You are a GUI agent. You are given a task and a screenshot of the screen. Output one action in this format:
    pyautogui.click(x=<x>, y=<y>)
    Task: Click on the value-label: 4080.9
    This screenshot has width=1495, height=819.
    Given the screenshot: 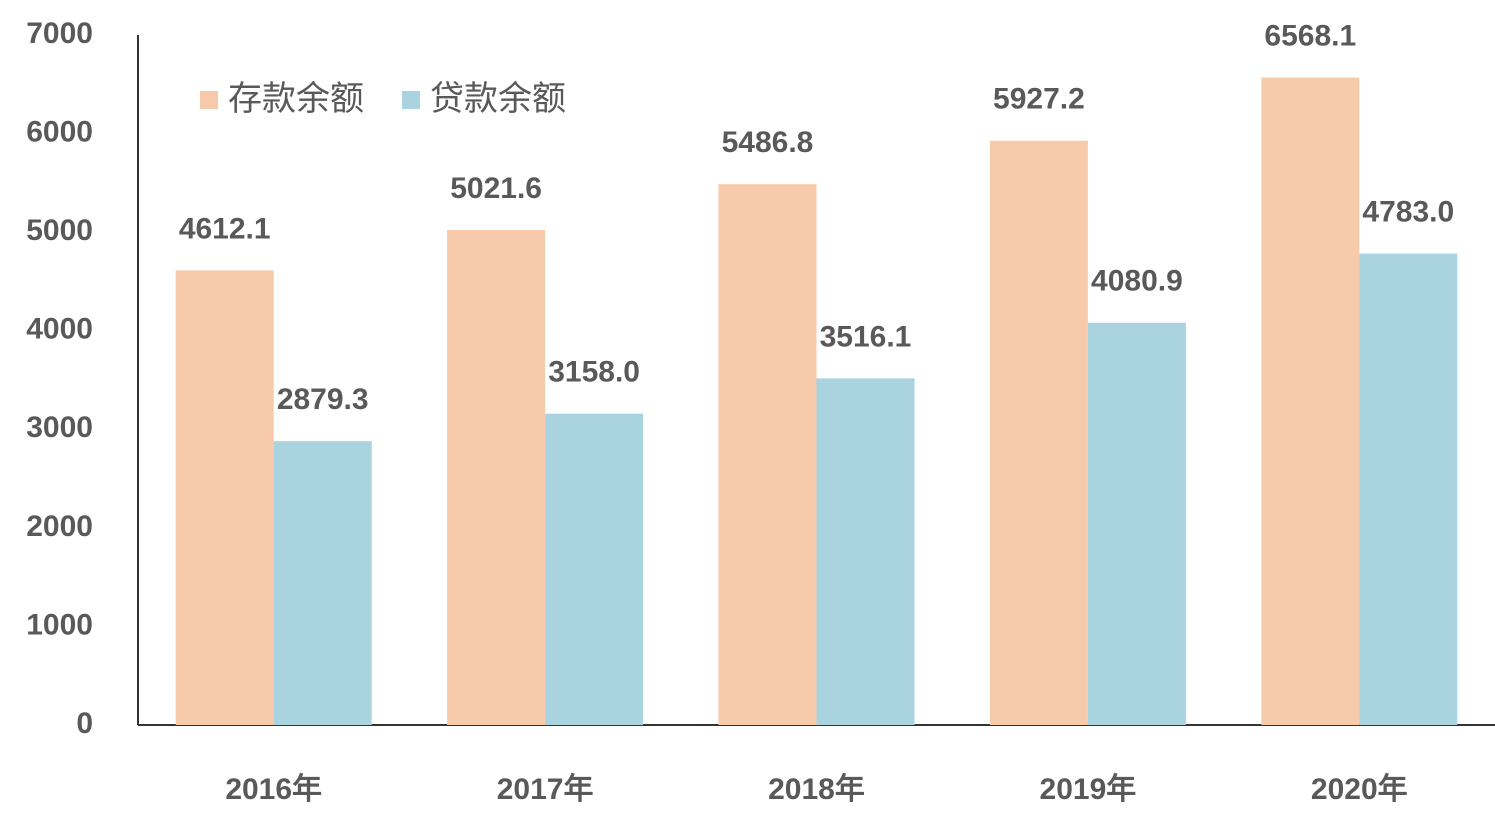 What is the action you would take?
    pyautogui.click(x=1137, y=281)
    